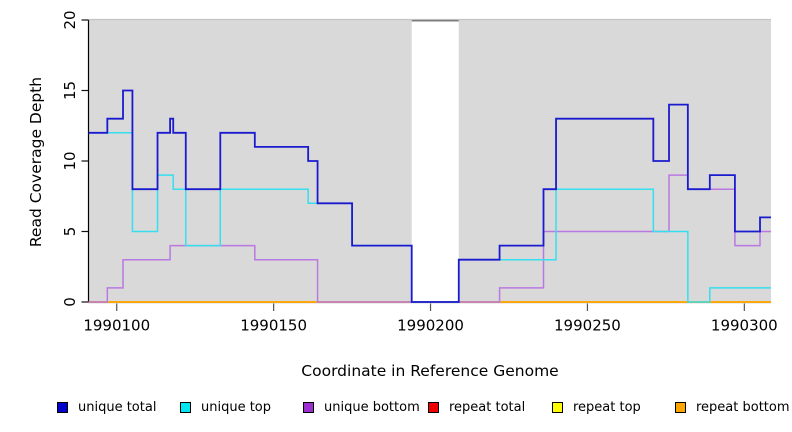 Image resolution: width=792 pixels, height=432 pixels. Describe the element at coordinates (70, 302) in the screenshot. I see `y-tick-label: 0` at that location.